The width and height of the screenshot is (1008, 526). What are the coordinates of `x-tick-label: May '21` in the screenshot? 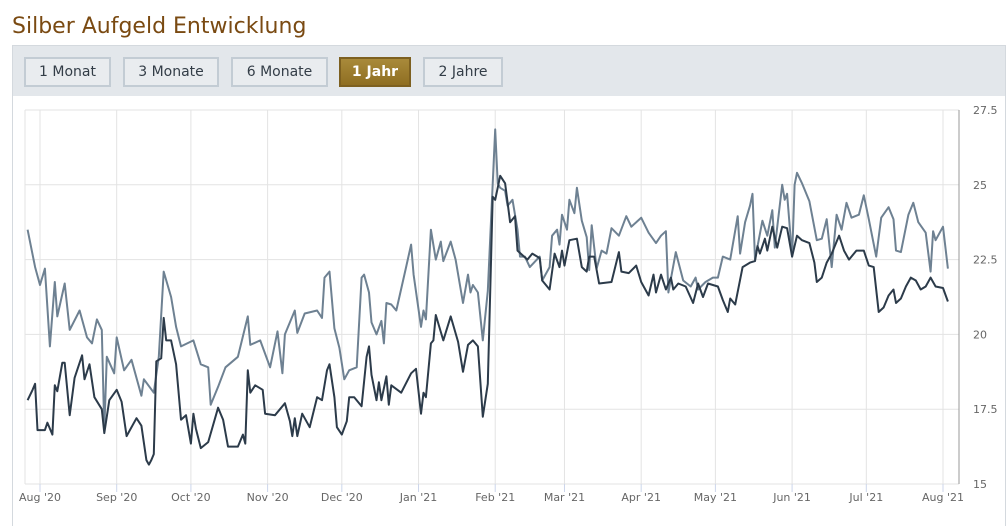 It's located at (715, 497).